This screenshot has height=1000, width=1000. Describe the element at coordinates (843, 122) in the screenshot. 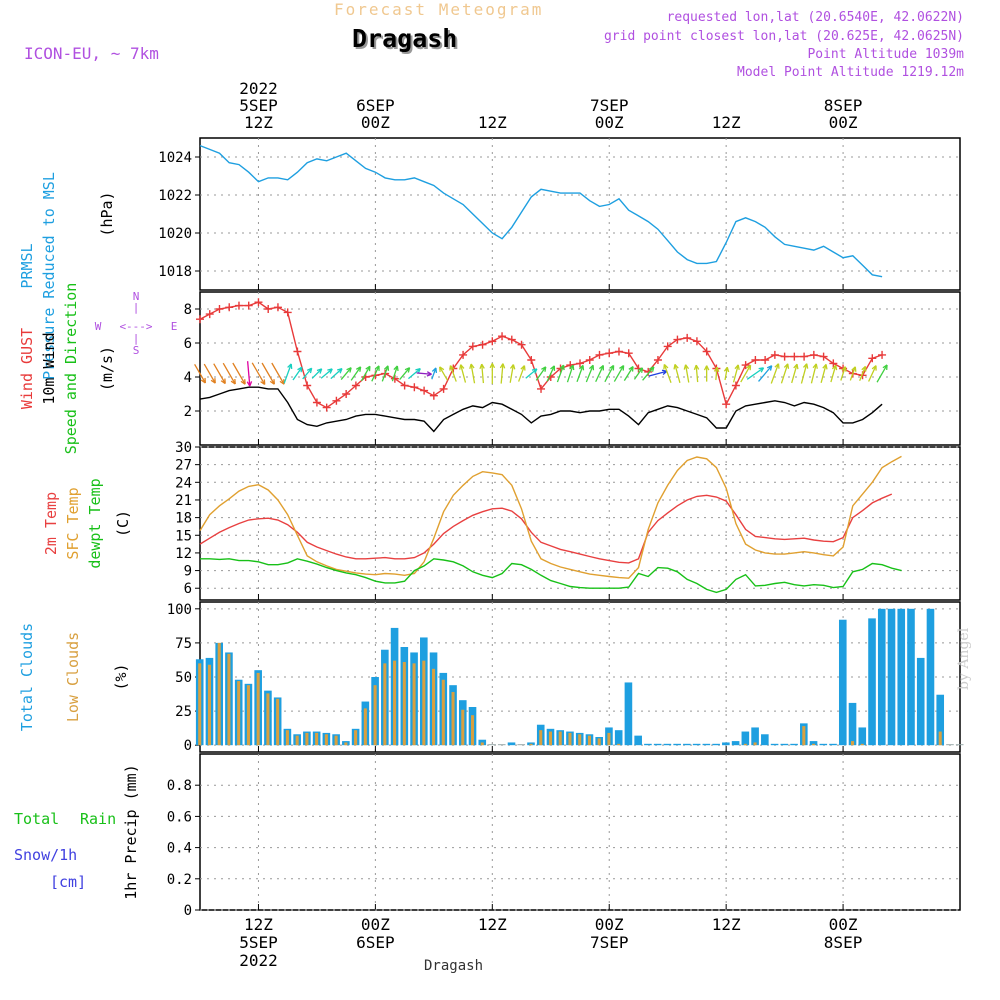

I see `time-label-top: 00Z` at that location.